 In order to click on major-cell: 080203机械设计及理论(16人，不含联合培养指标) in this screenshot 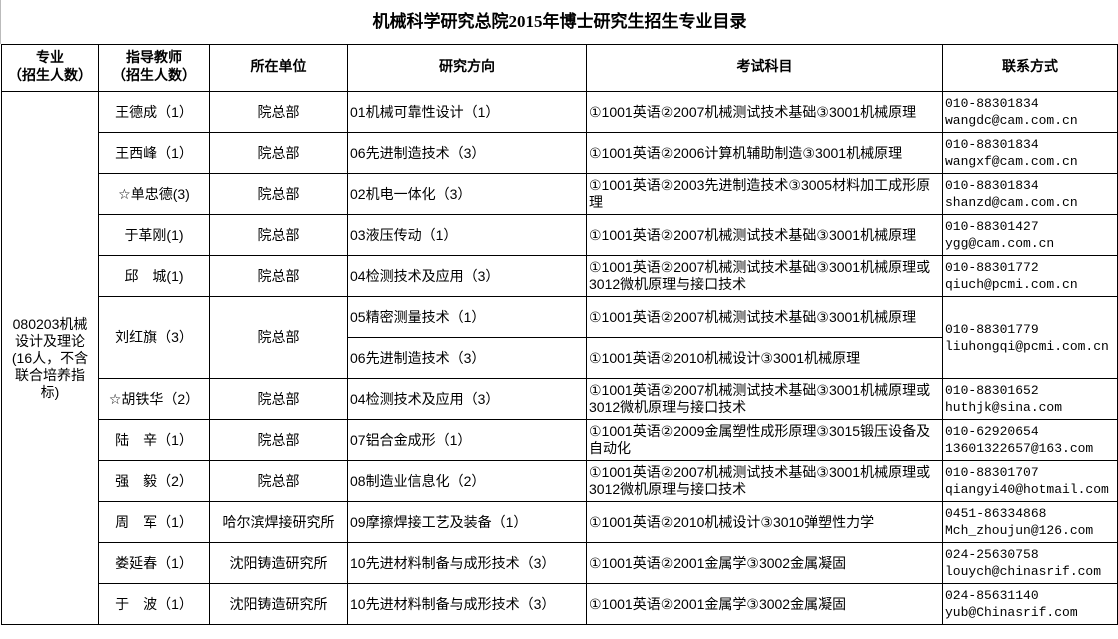, I will do `click(50, 358)`.